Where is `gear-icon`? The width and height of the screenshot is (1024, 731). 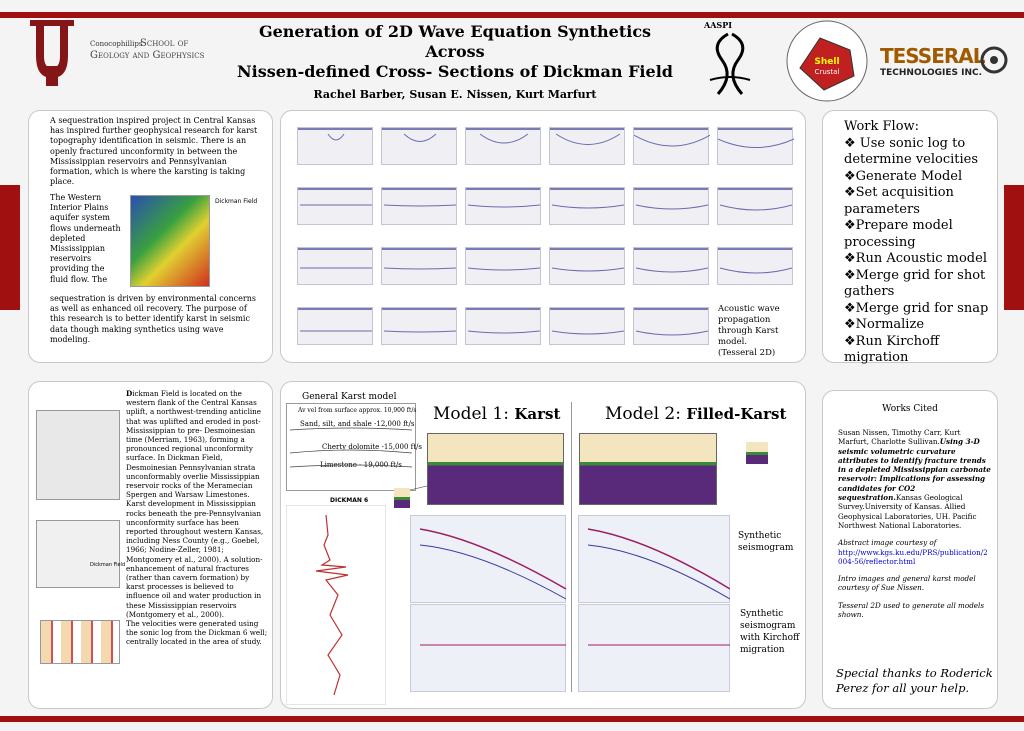
gear-icon is located at coordinates (994, 60).